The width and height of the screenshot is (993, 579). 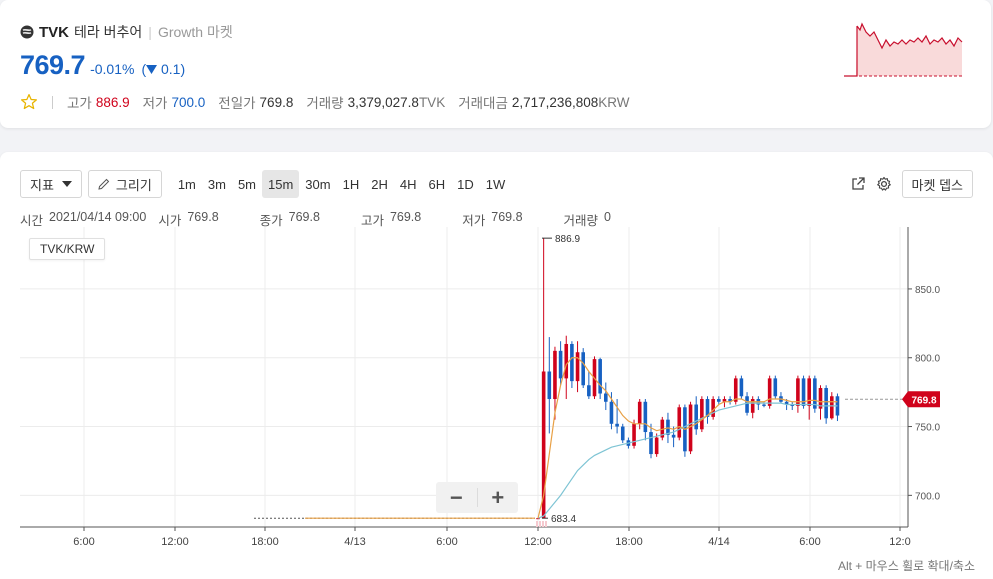 I want to click on zoom-out-button: −, so click(x=456, y=497).